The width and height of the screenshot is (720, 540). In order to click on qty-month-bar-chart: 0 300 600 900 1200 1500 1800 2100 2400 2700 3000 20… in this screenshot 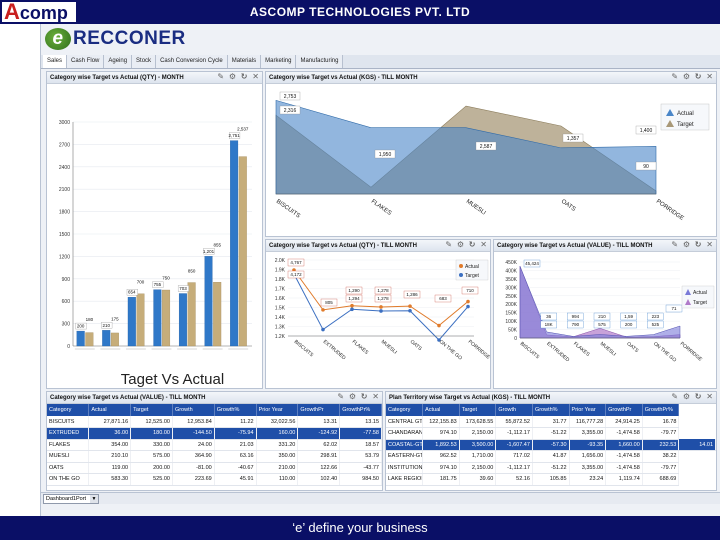, I will do `click(155, 254)`.